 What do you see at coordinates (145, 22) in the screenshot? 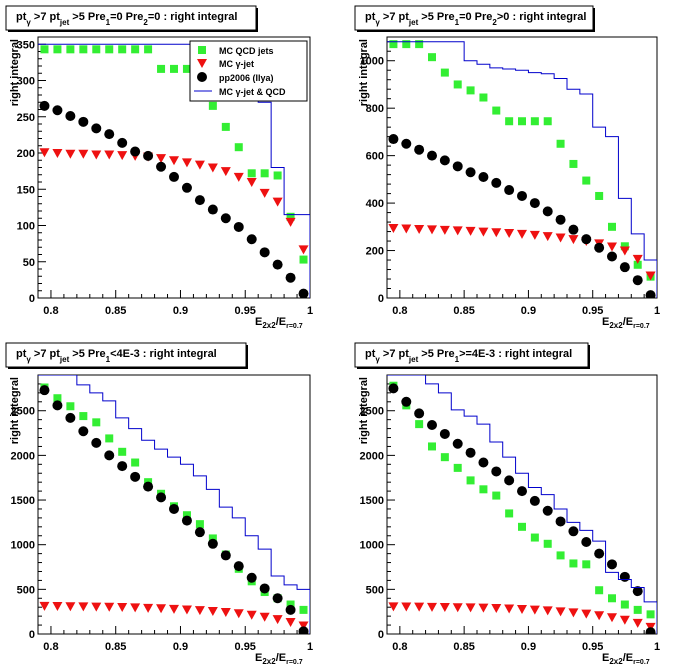
I see `title-sub-2: 2` at bounding box center [145, 22].